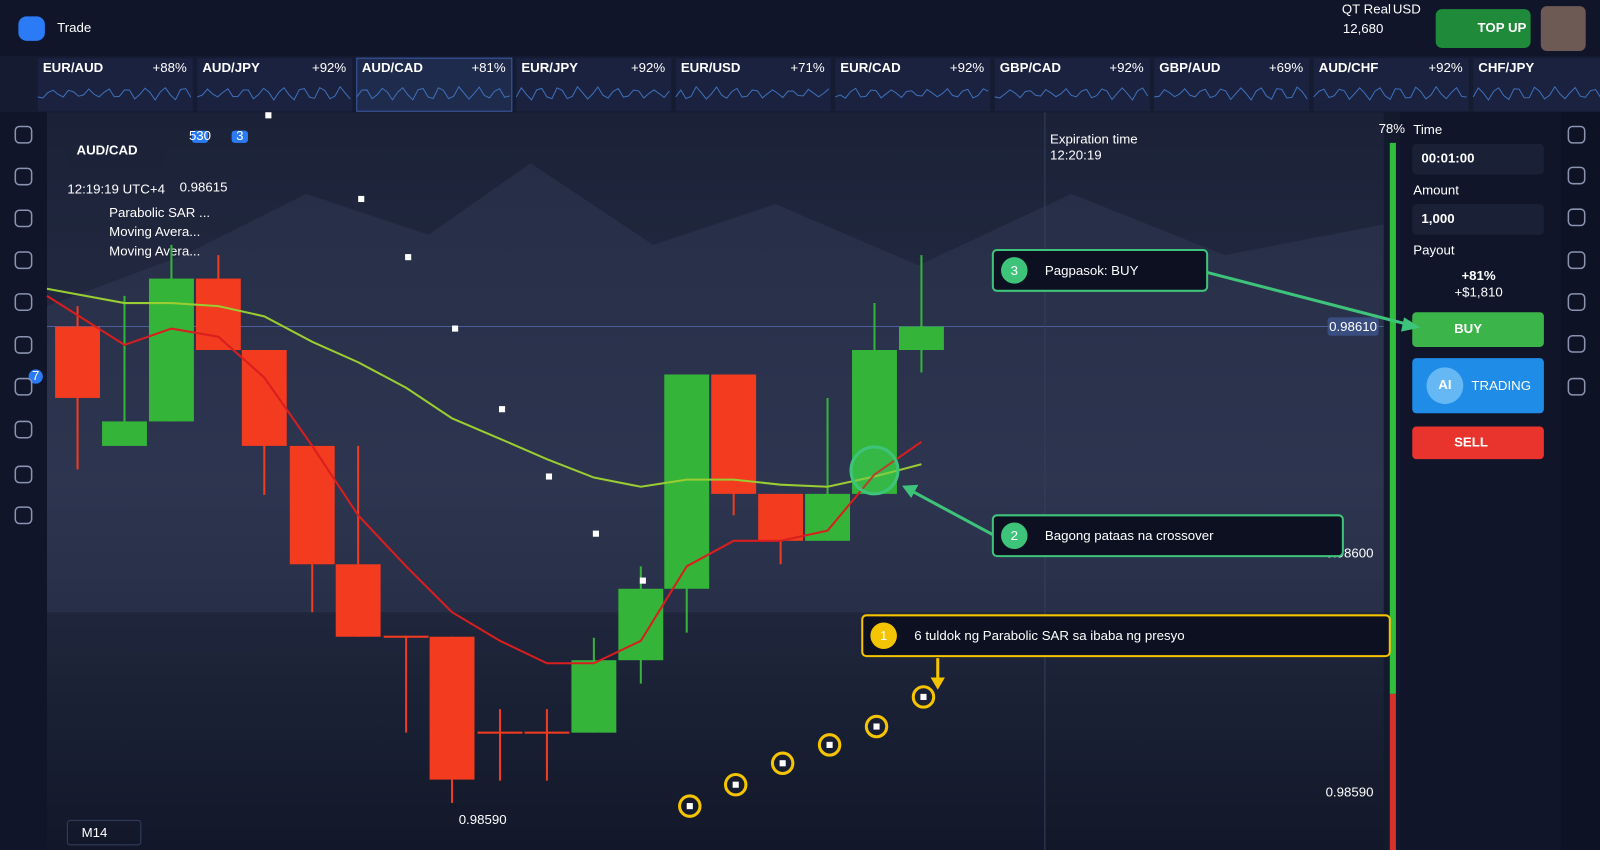 The image size is (1600, 850). What do you see at coordinates (1190, 67) in the screenshot?
I see `tab-pair: GBP/AUD` at bounding box center [1190, 67].